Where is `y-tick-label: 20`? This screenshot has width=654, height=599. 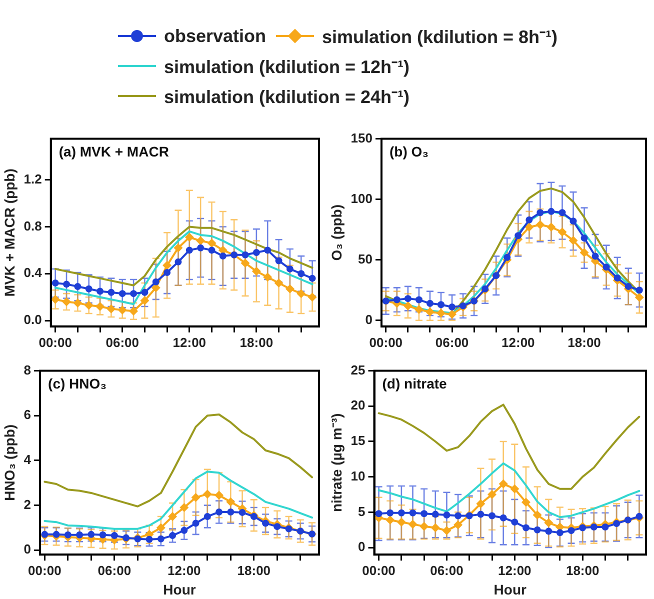 y-tick-label: 20 is located at coordinates (358, 405).